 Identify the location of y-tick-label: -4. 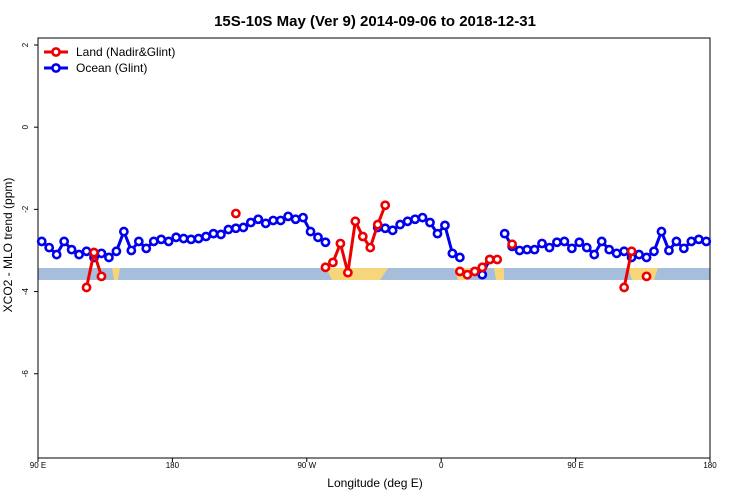
(25, 291).